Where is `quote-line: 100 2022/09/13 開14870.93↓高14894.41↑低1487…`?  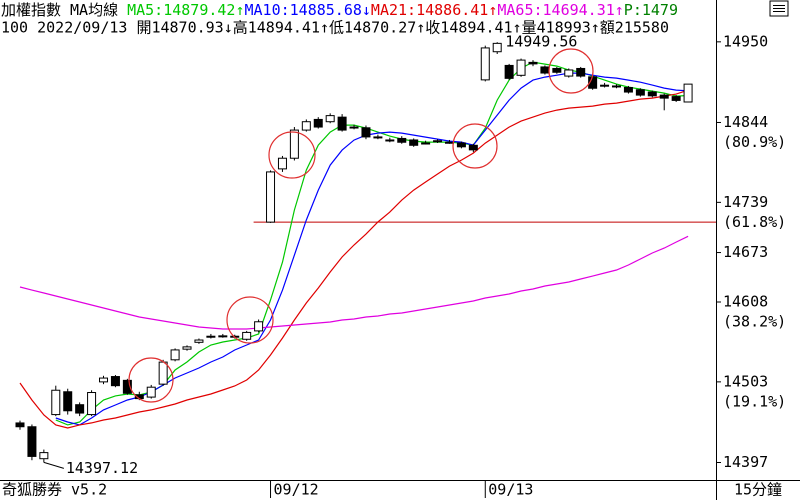
quote-line: 100 2022/09/13 開14870.93↓高14894.41↑低1487… is located at coordinates (335, 28).